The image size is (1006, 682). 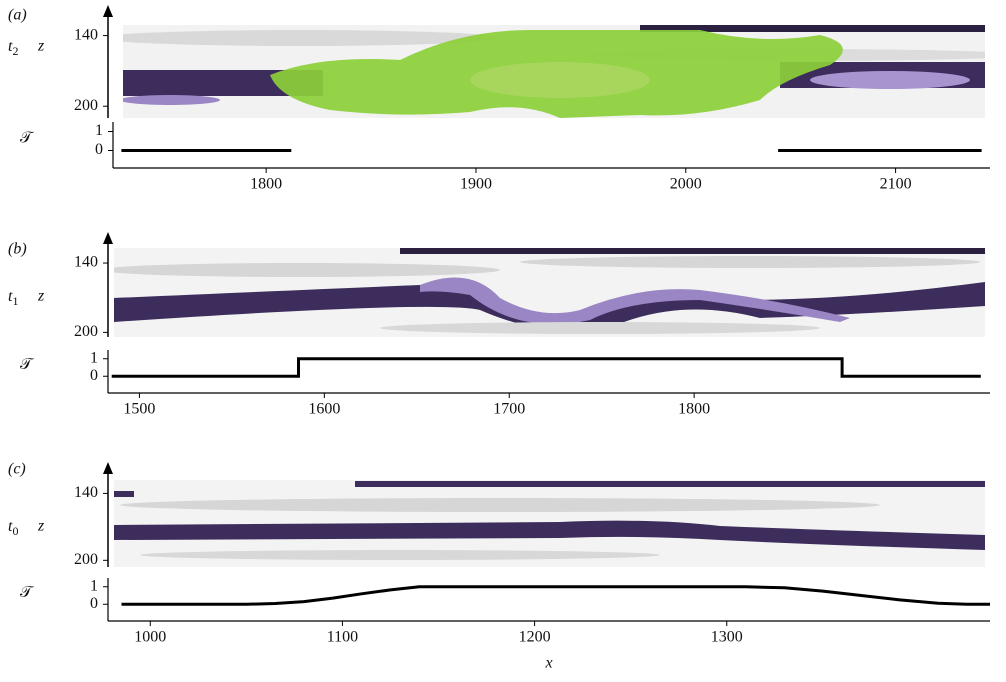 What do you see at coordinates (686, 184) in the screenshot?
I see `x-tick-label: 2000` at bounding box center [686, 184].